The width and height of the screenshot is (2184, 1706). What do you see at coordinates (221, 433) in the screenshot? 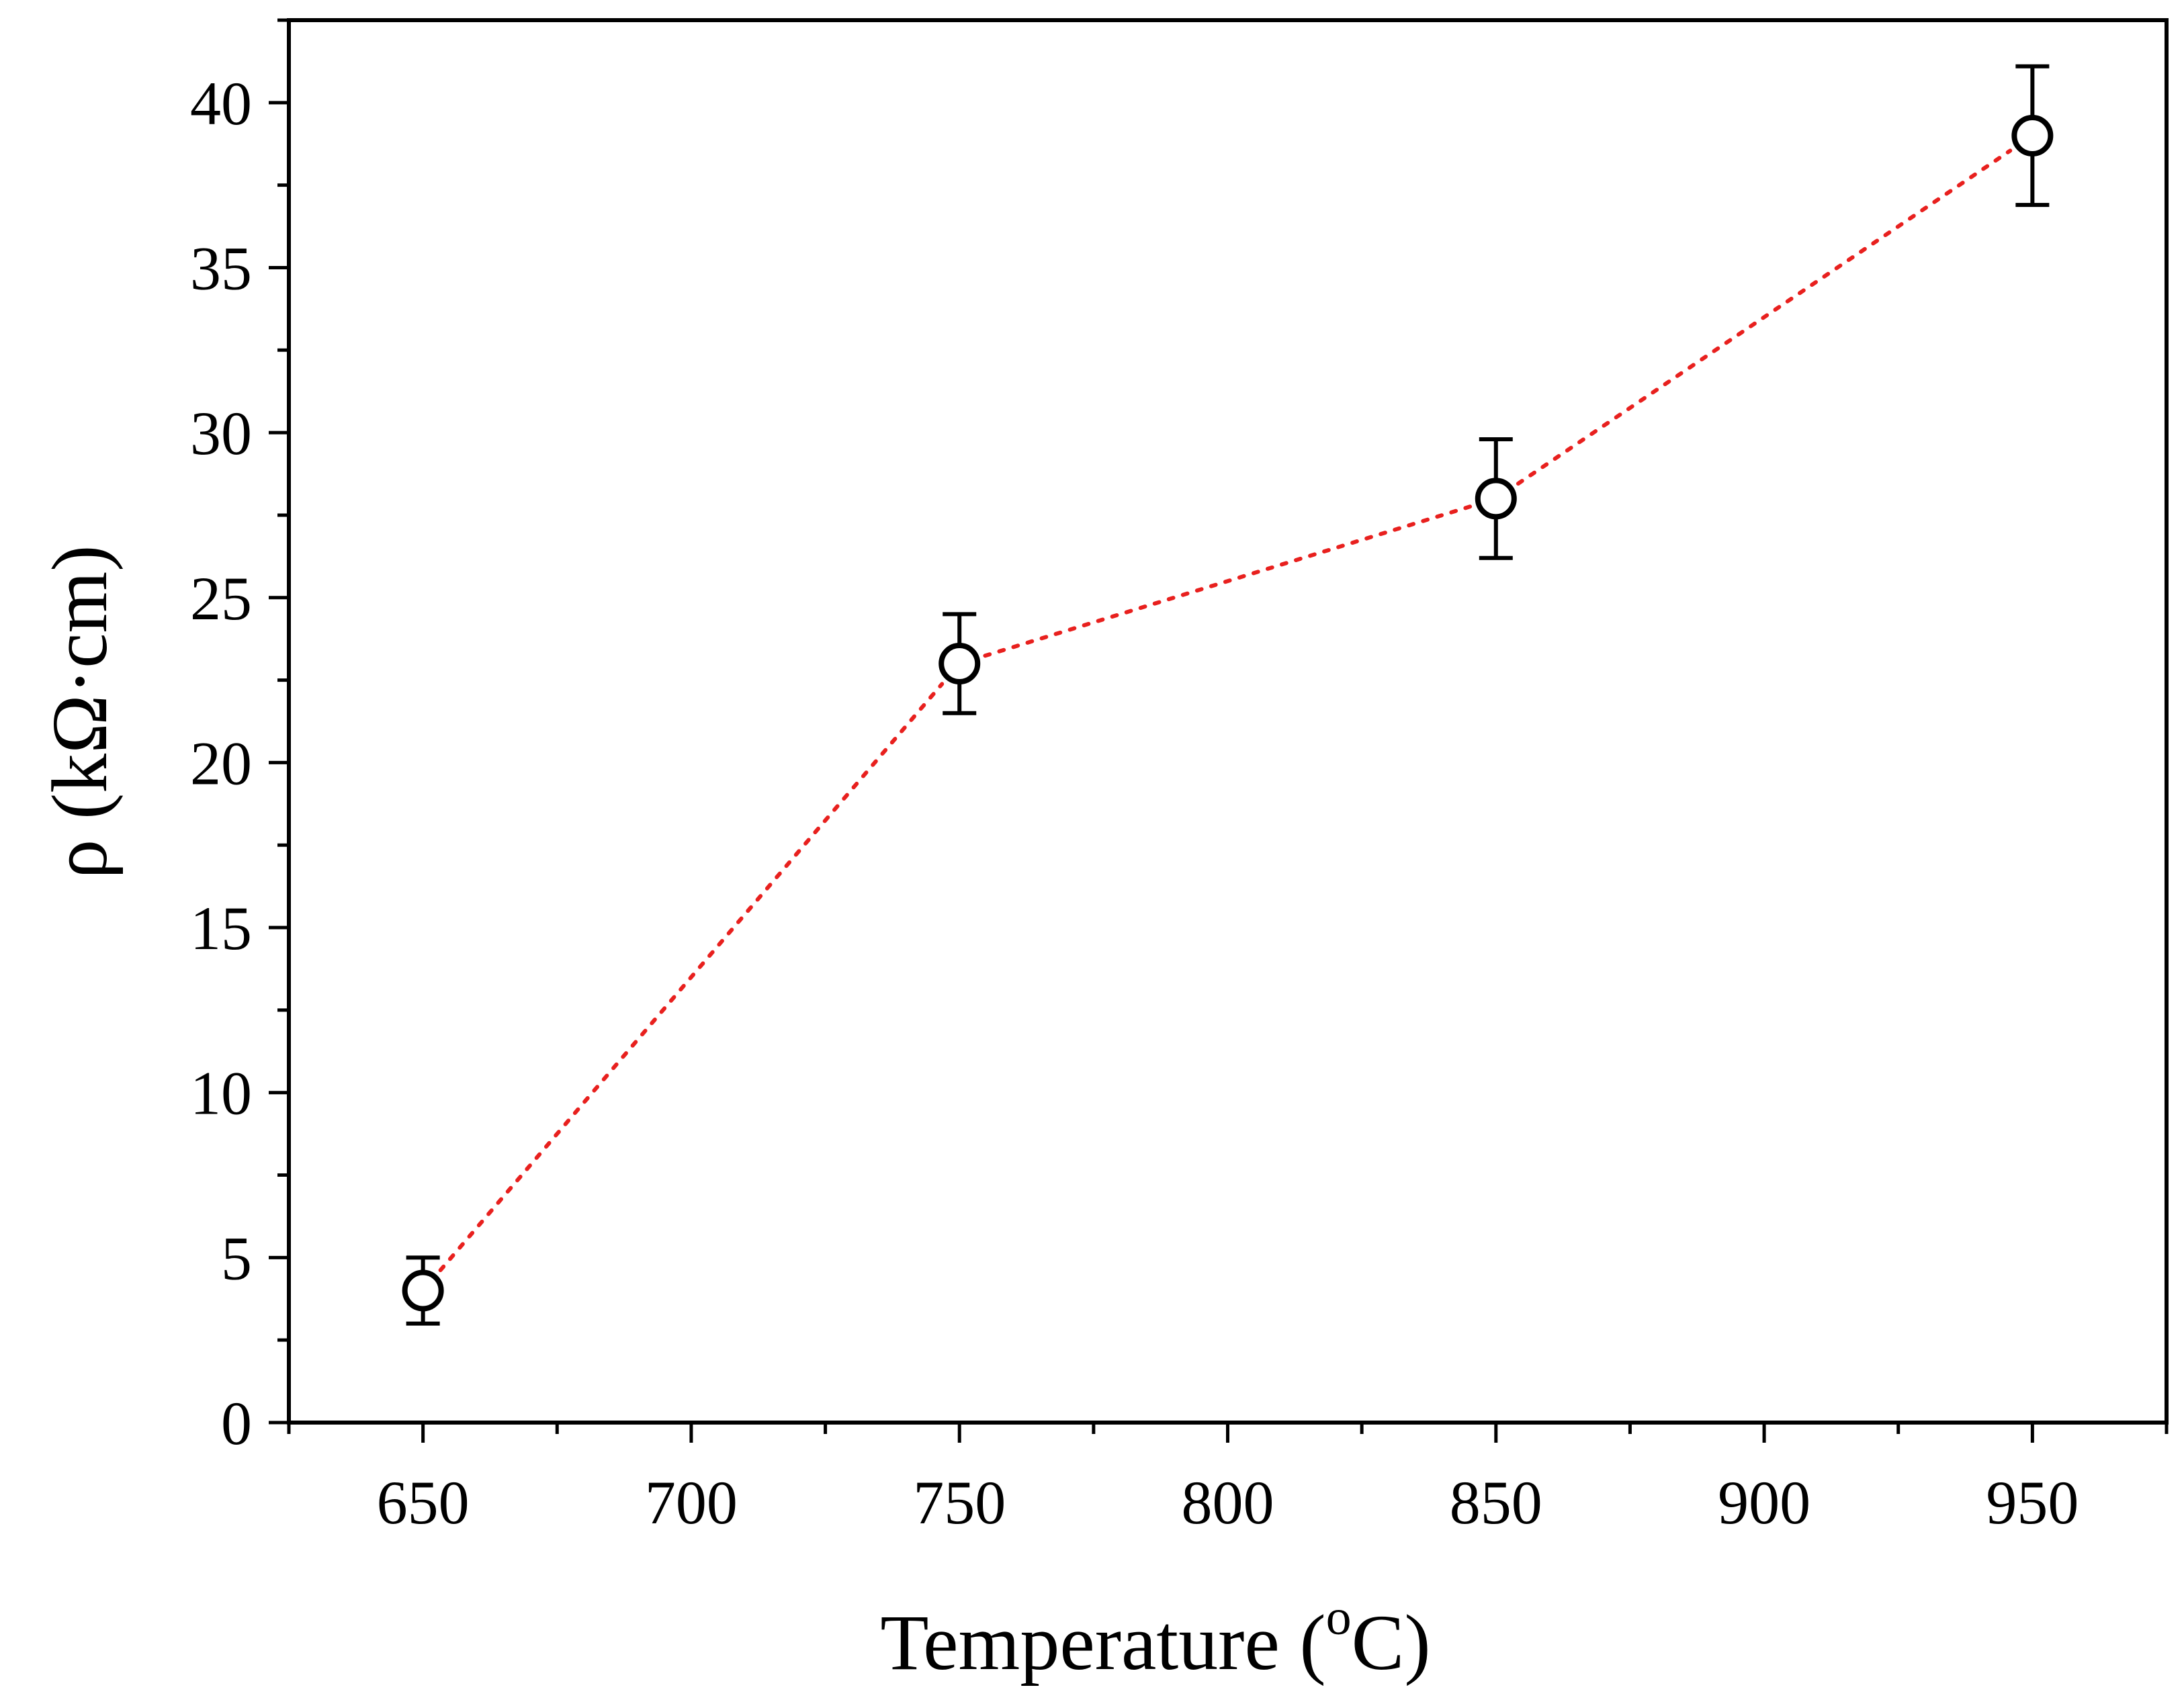
I see `y-tick-label: 30` at bounding box center [221, 433].